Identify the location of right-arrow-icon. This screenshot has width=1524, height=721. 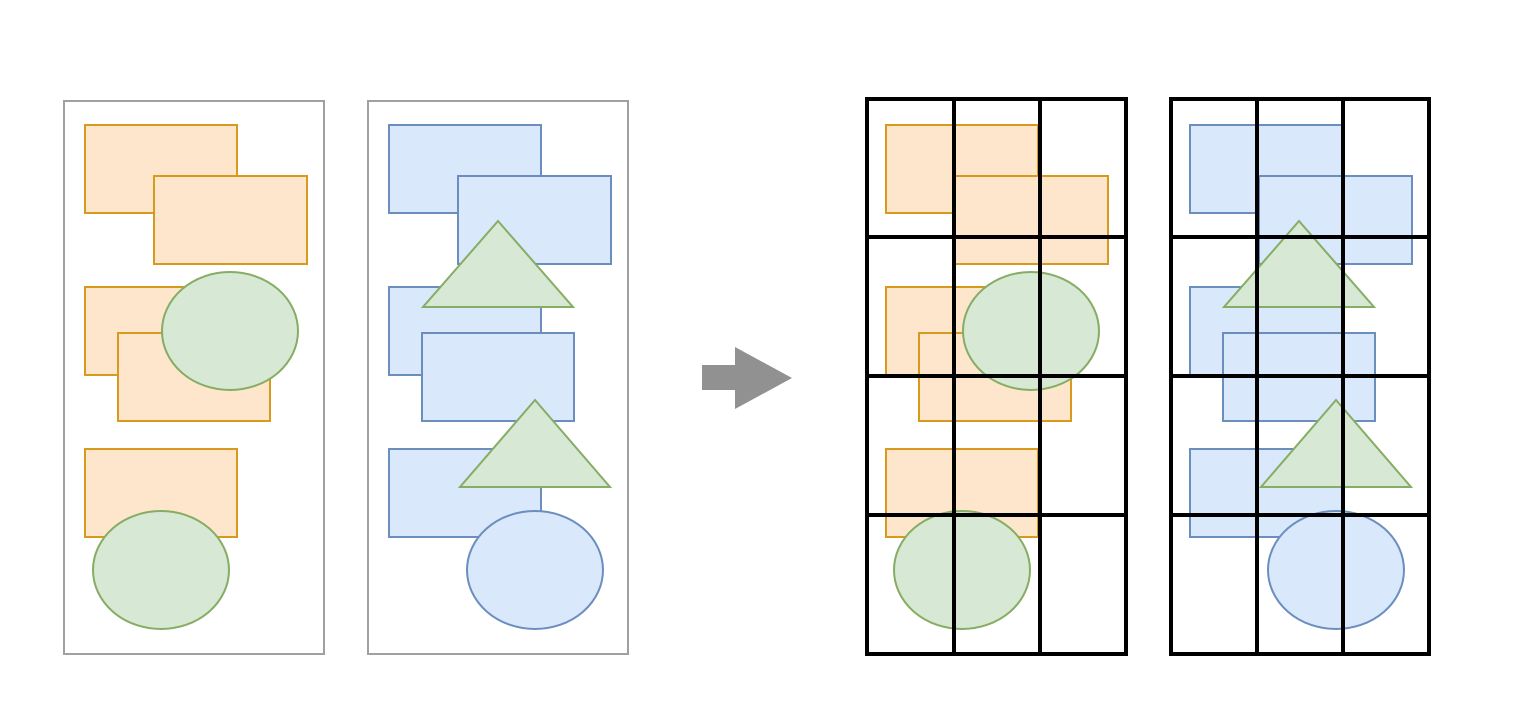
(747, 378).